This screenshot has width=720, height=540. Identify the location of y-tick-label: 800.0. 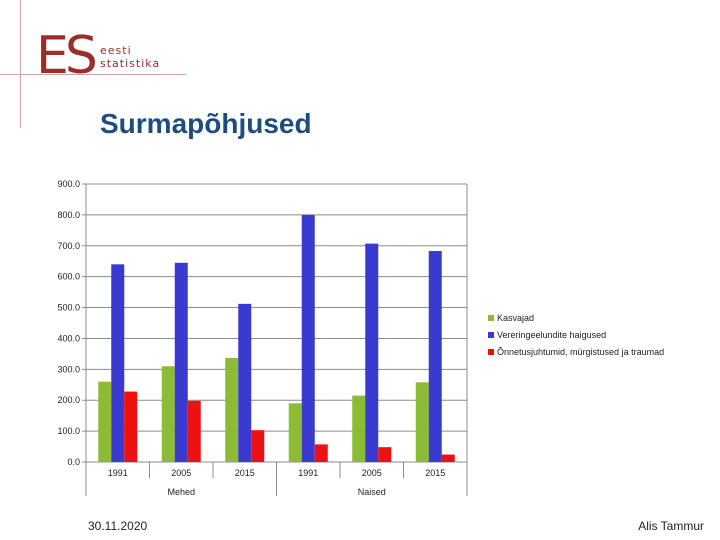
(68, 215).